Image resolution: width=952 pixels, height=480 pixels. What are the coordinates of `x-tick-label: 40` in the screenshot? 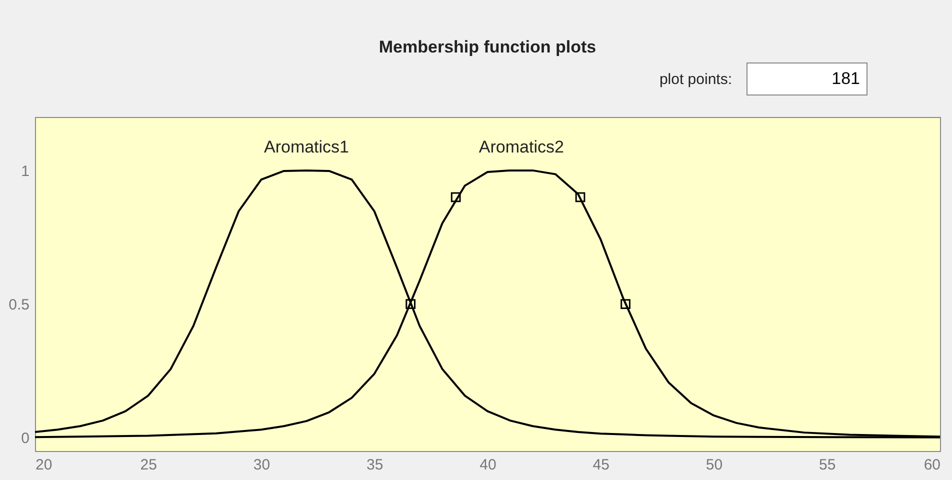 It's located at (488, 465).